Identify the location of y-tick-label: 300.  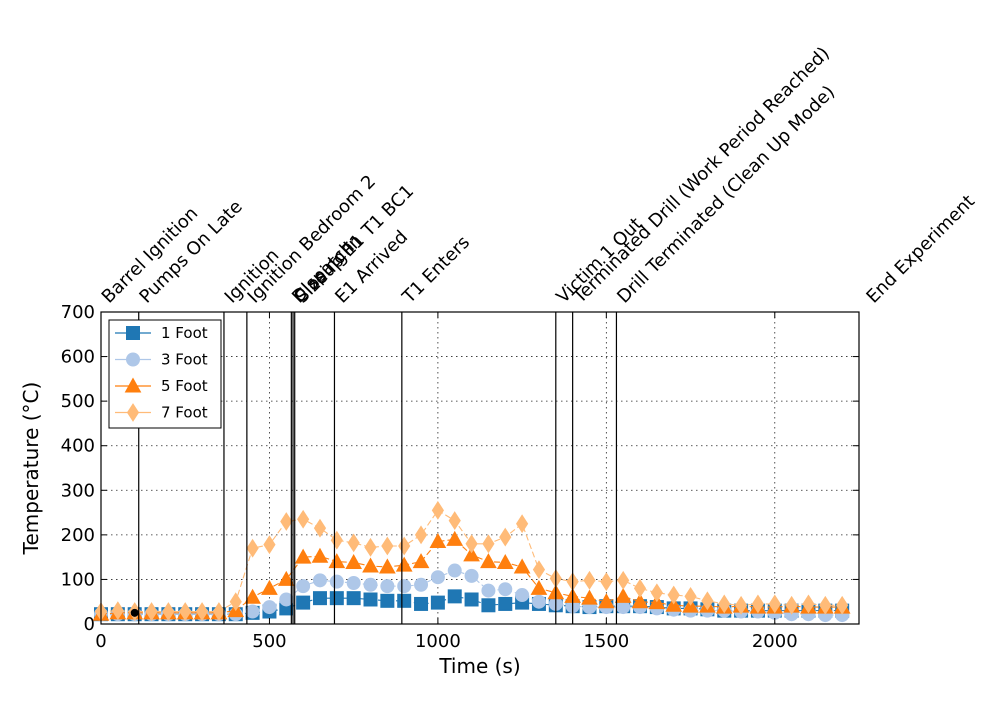
(78, 490).